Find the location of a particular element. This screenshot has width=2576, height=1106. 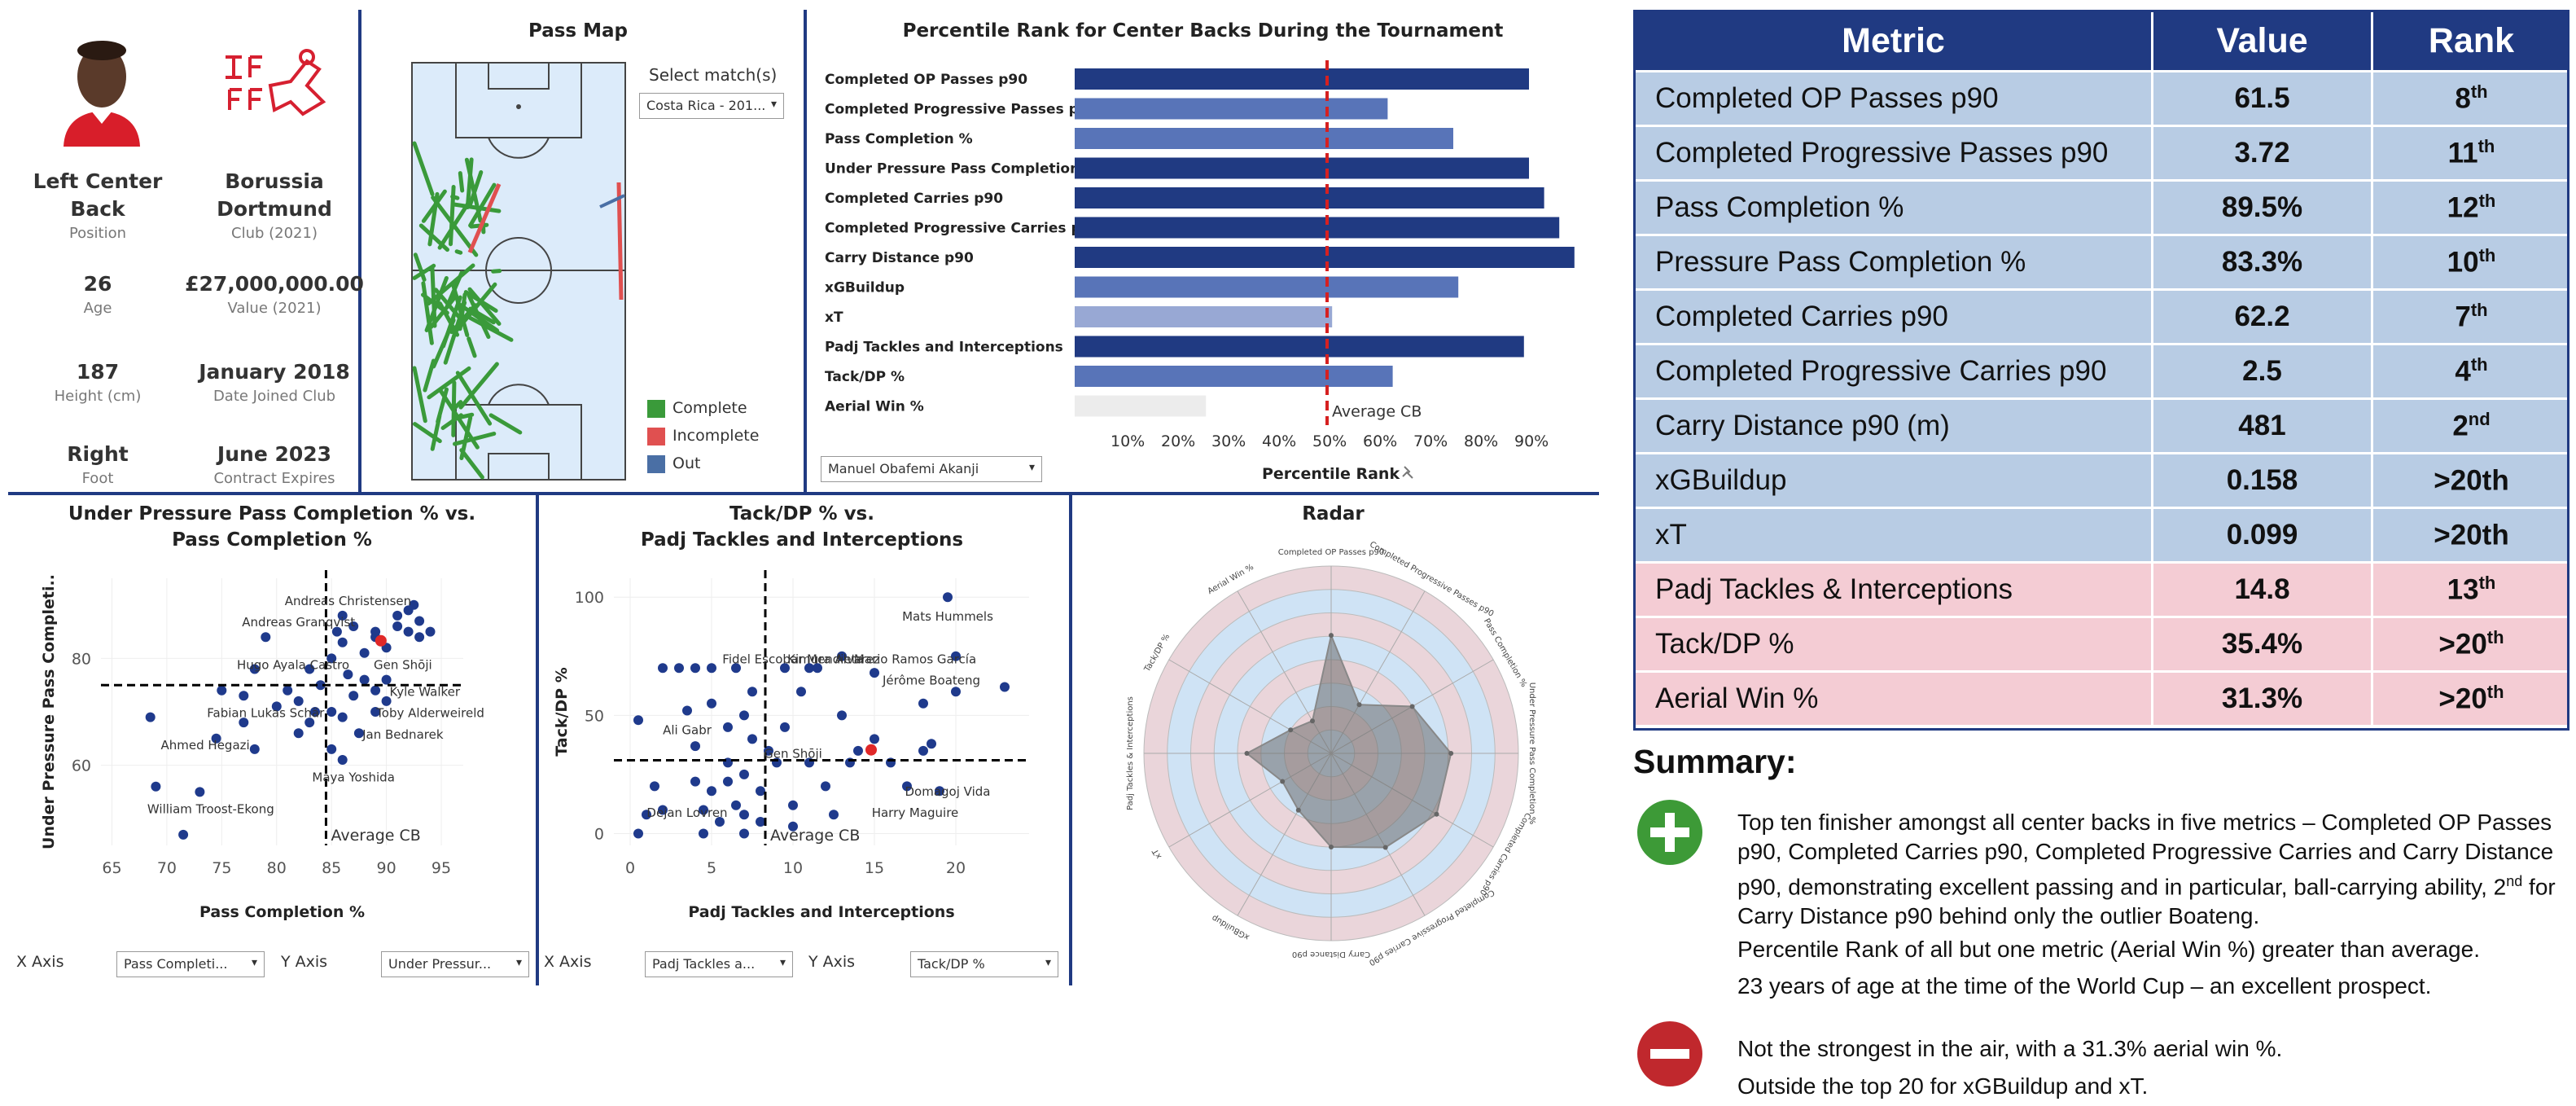

metric-rank-cell: 13th is located at coordinates (2471, 590).